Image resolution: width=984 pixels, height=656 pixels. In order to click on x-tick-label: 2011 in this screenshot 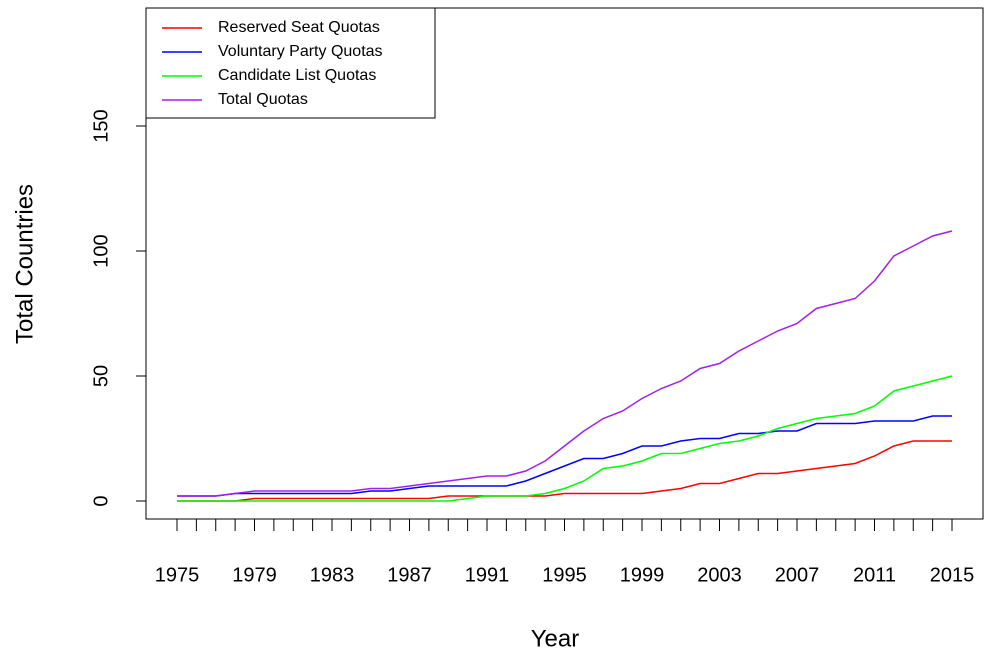, I will do `click(874, 575)`.